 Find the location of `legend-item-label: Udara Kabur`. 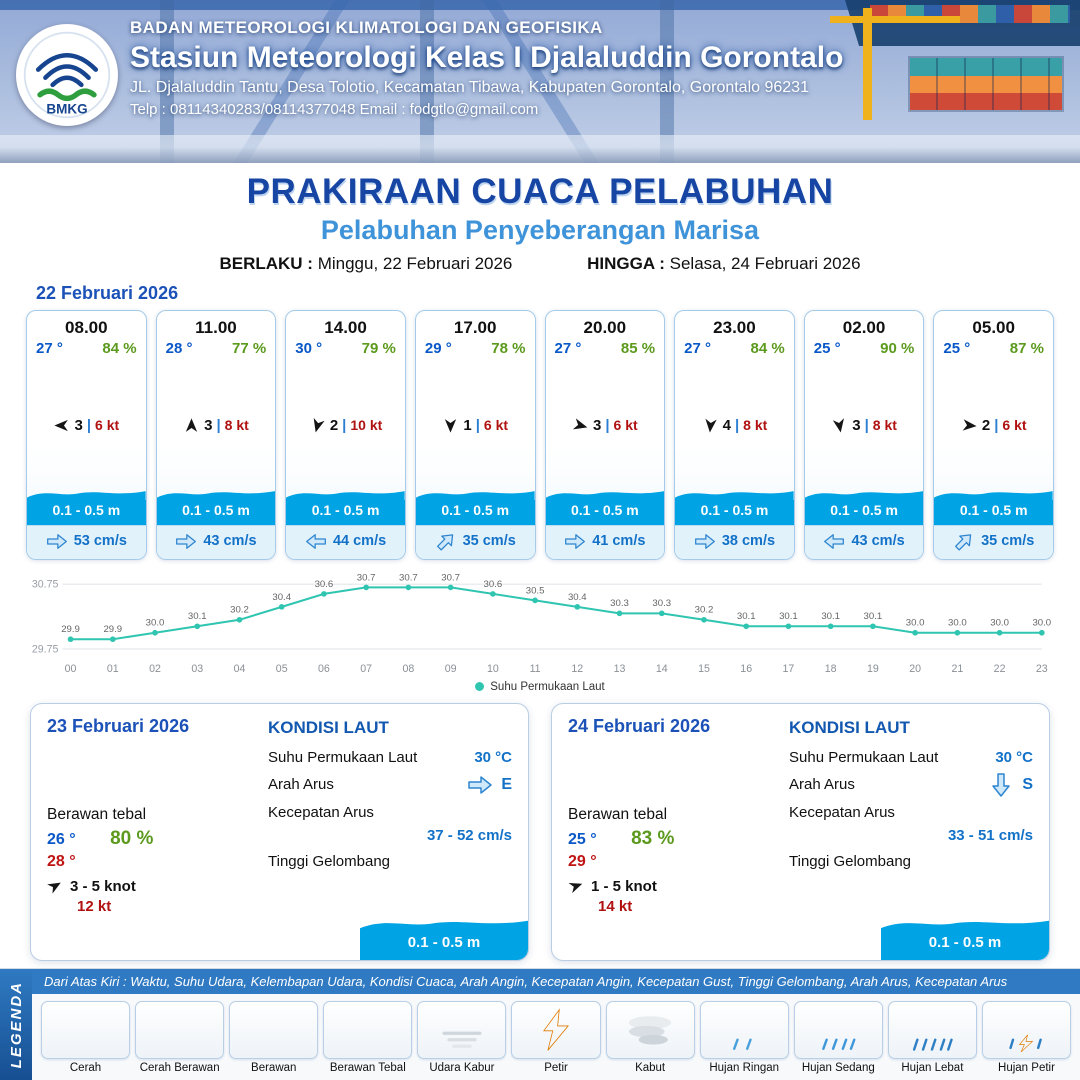

legend-item-label: Udara Kabur is located at coordinates (462, 1068).